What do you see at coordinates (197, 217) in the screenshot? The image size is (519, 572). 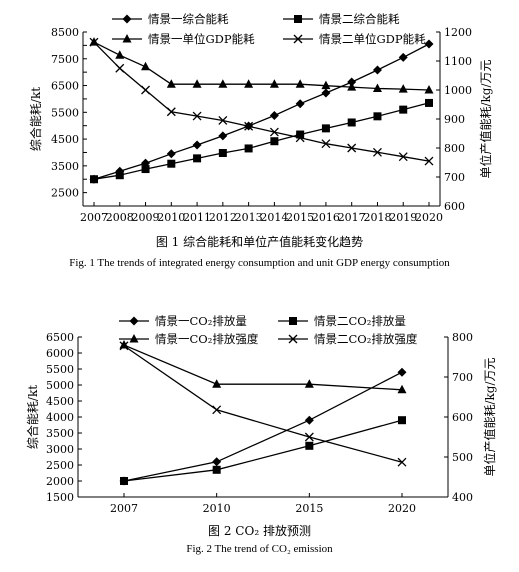 I see `fig1-x-tick-label: 2011` at bounding box center [197, 217].